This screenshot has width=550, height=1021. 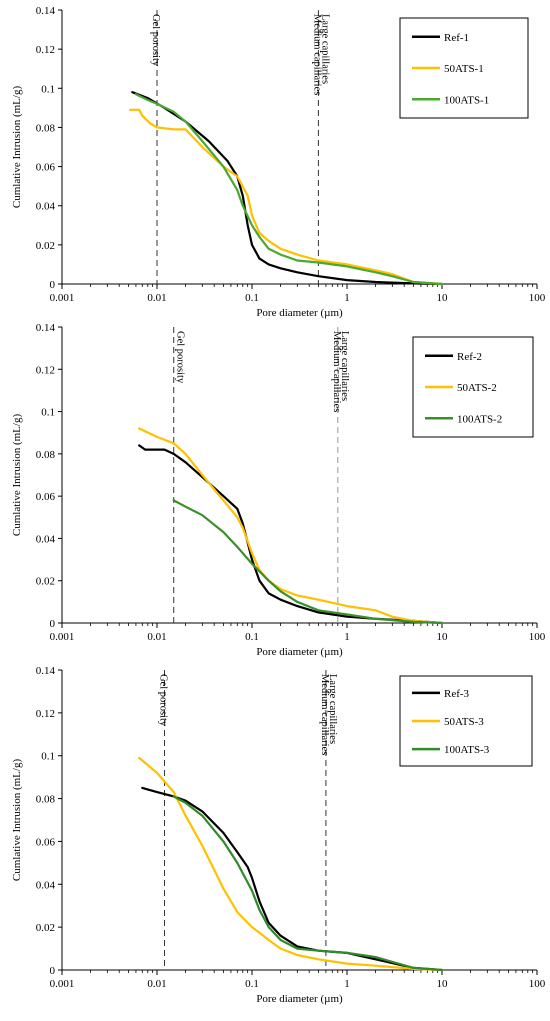 What do you see at coordinates (469, 357) in the screenshot?
I see `legend-label: Ref-2` at bounding box center [469, 357].